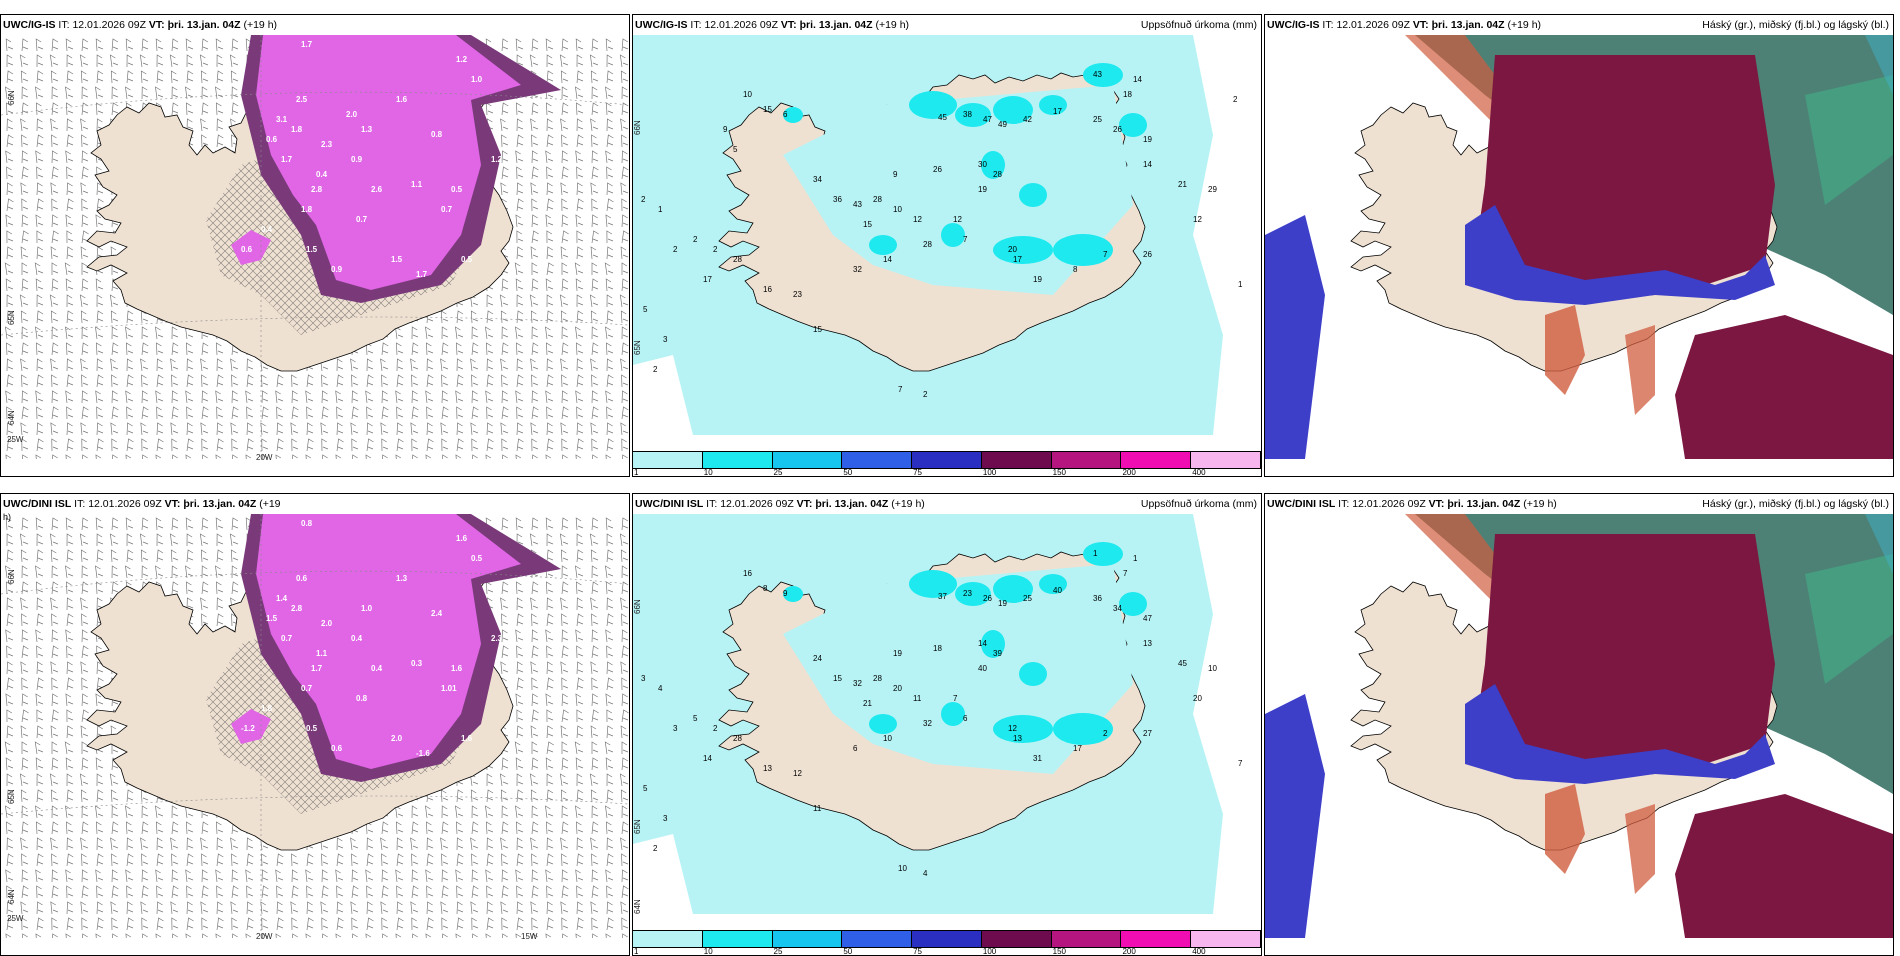  Describe the element at coordinates (867, 703) in the screenshot. I see `value-label: 21` at that location.